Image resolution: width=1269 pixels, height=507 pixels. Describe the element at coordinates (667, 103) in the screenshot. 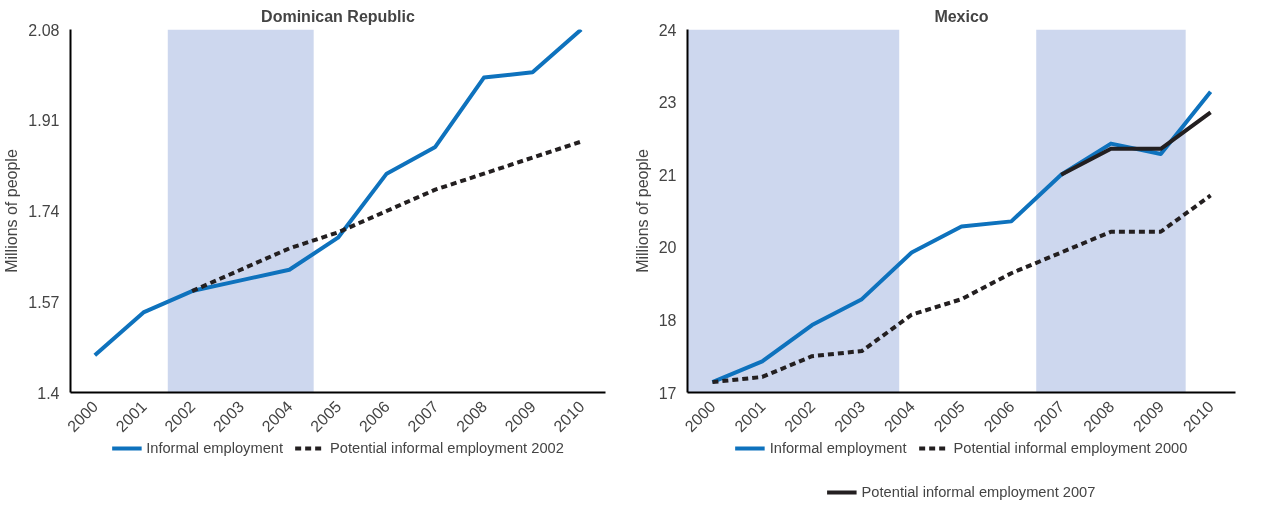

I see `y-tick-label: 23` at that location.